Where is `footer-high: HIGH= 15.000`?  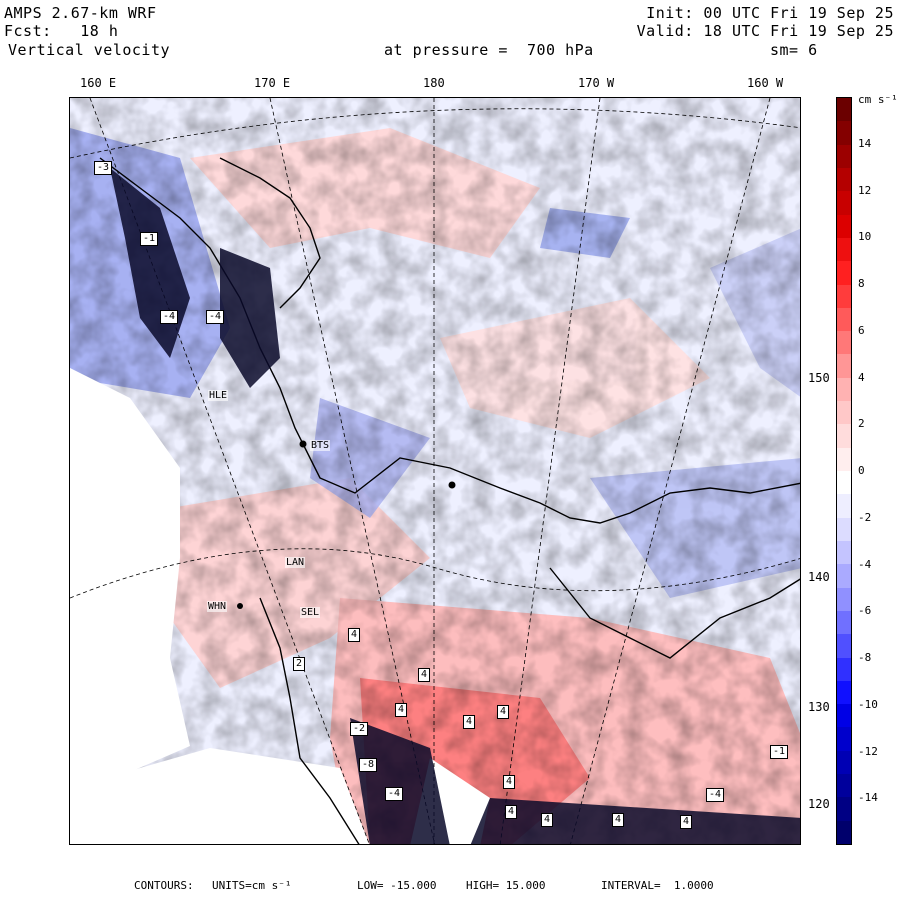
footer-high: HIGH= 15.000 is located at coordinates (506, 885).